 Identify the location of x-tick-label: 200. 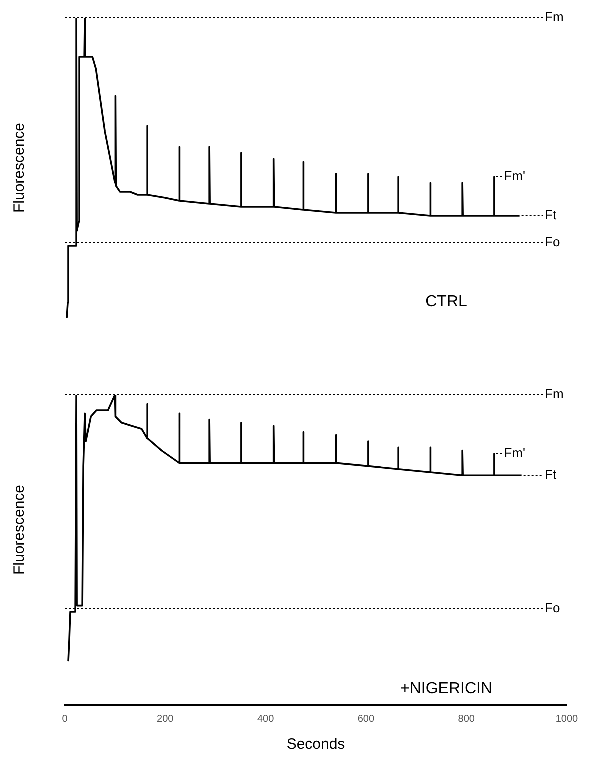
(165, 719).